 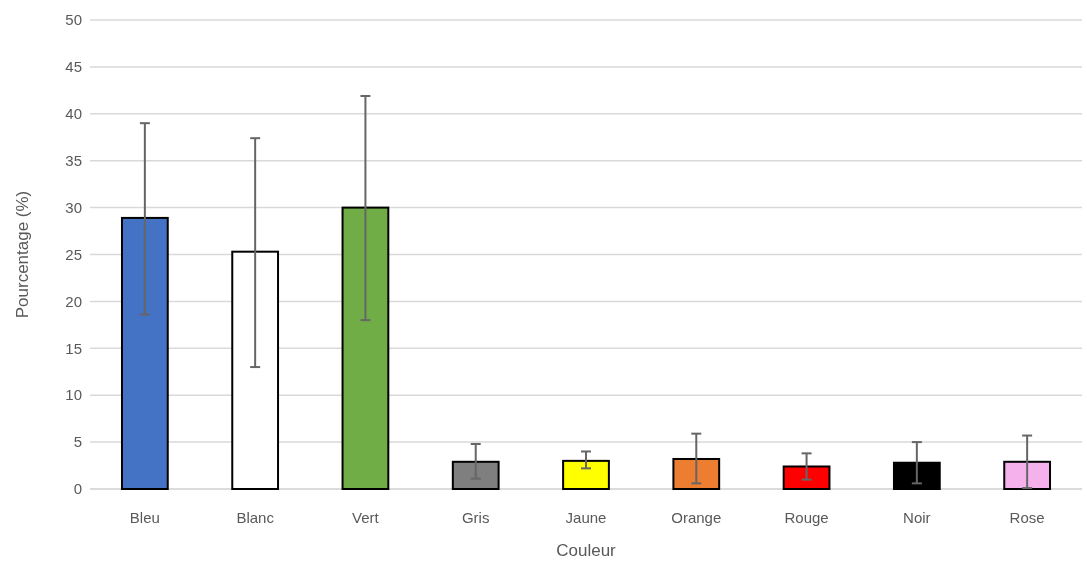 I want to click on y-axis-title: Pourcentage (%), so click(x=22, y=254).